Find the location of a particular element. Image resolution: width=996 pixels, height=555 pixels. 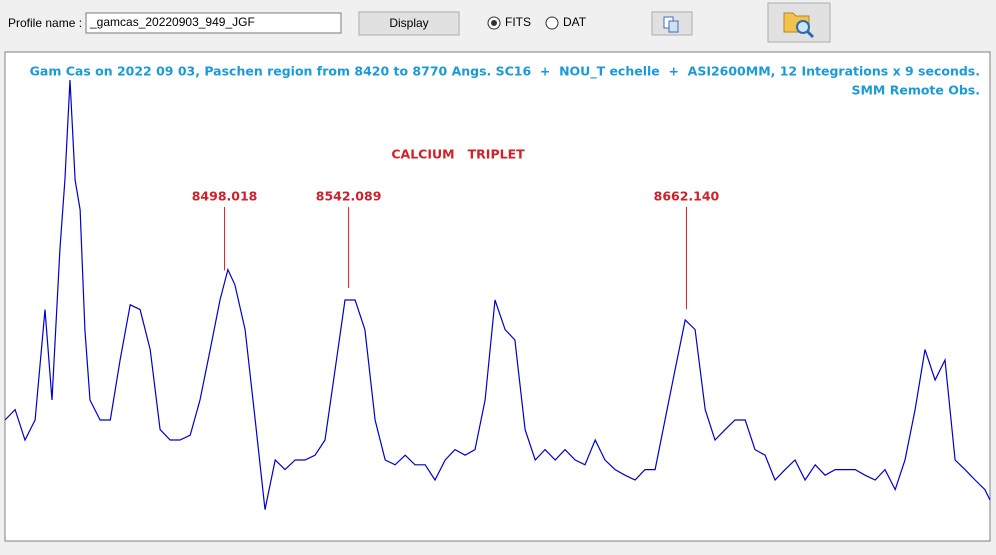

marker-label: 8498.018 is located at coordinates (225, 196).